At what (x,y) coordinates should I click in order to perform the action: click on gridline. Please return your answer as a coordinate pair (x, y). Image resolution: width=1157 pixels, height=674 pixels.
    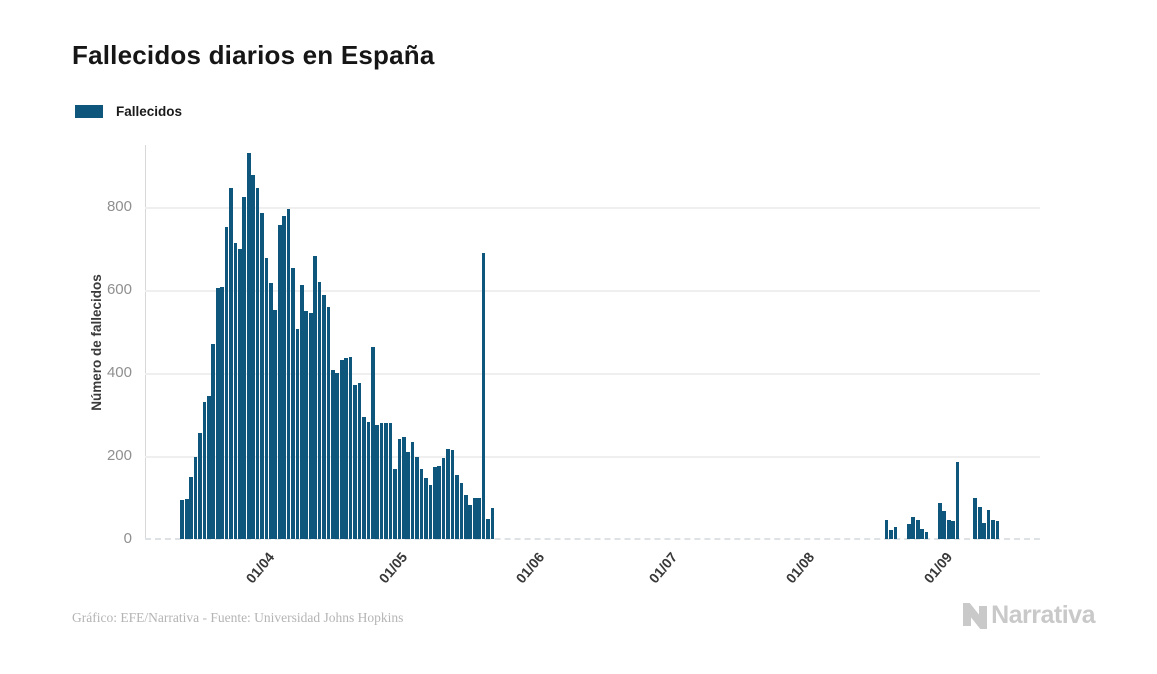
    Looking at the image, I should click on (592, 291).